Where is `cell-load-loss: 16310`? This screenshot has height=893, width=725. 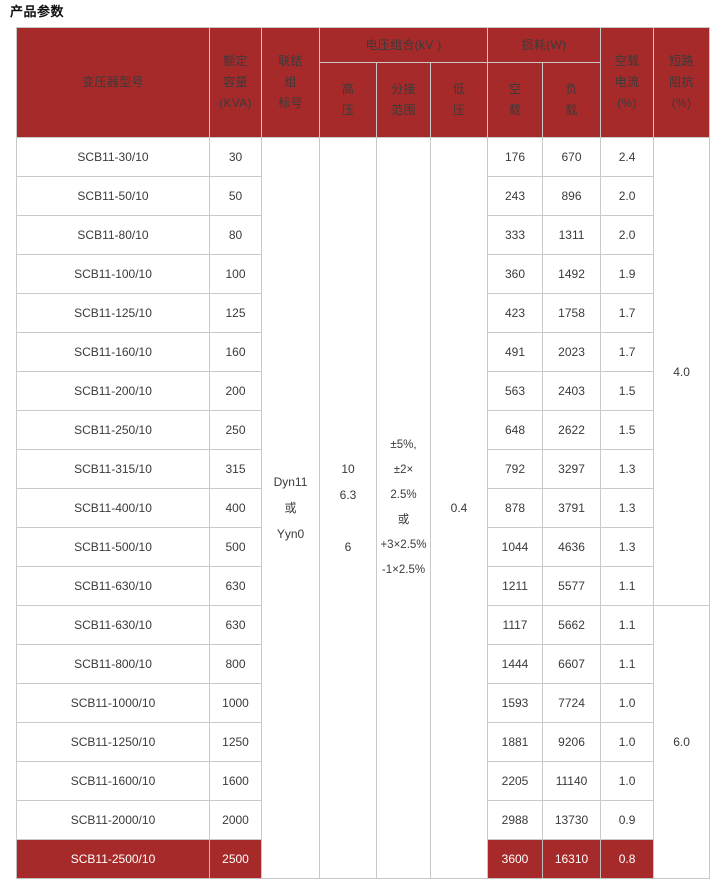 cell-load-loss: 16310 is located at coordinates (572, 859).